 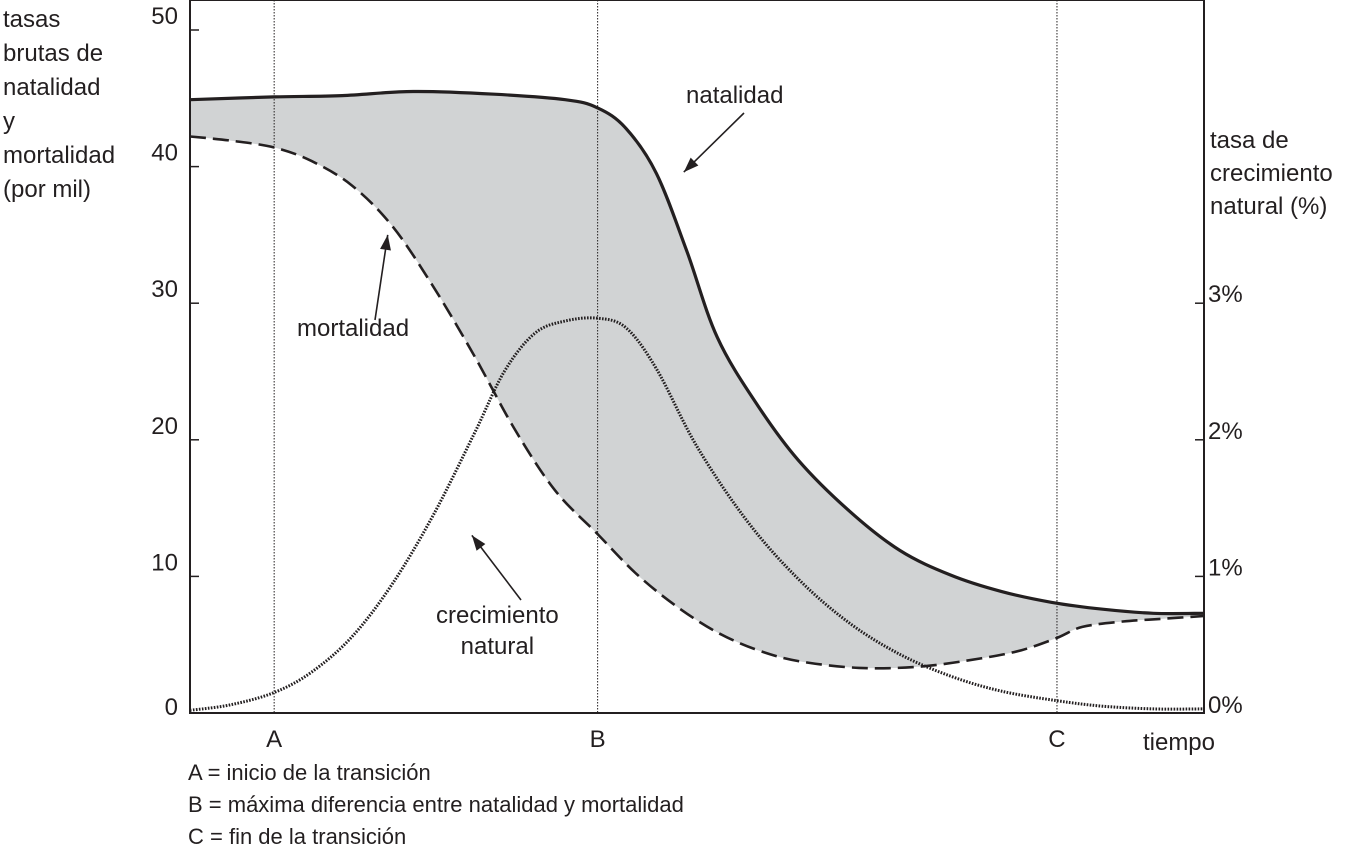 What do you see at coordinates (164, 562) in the screenshot?
I see `left-tick-label: 10` at bounding box center [164, 562].